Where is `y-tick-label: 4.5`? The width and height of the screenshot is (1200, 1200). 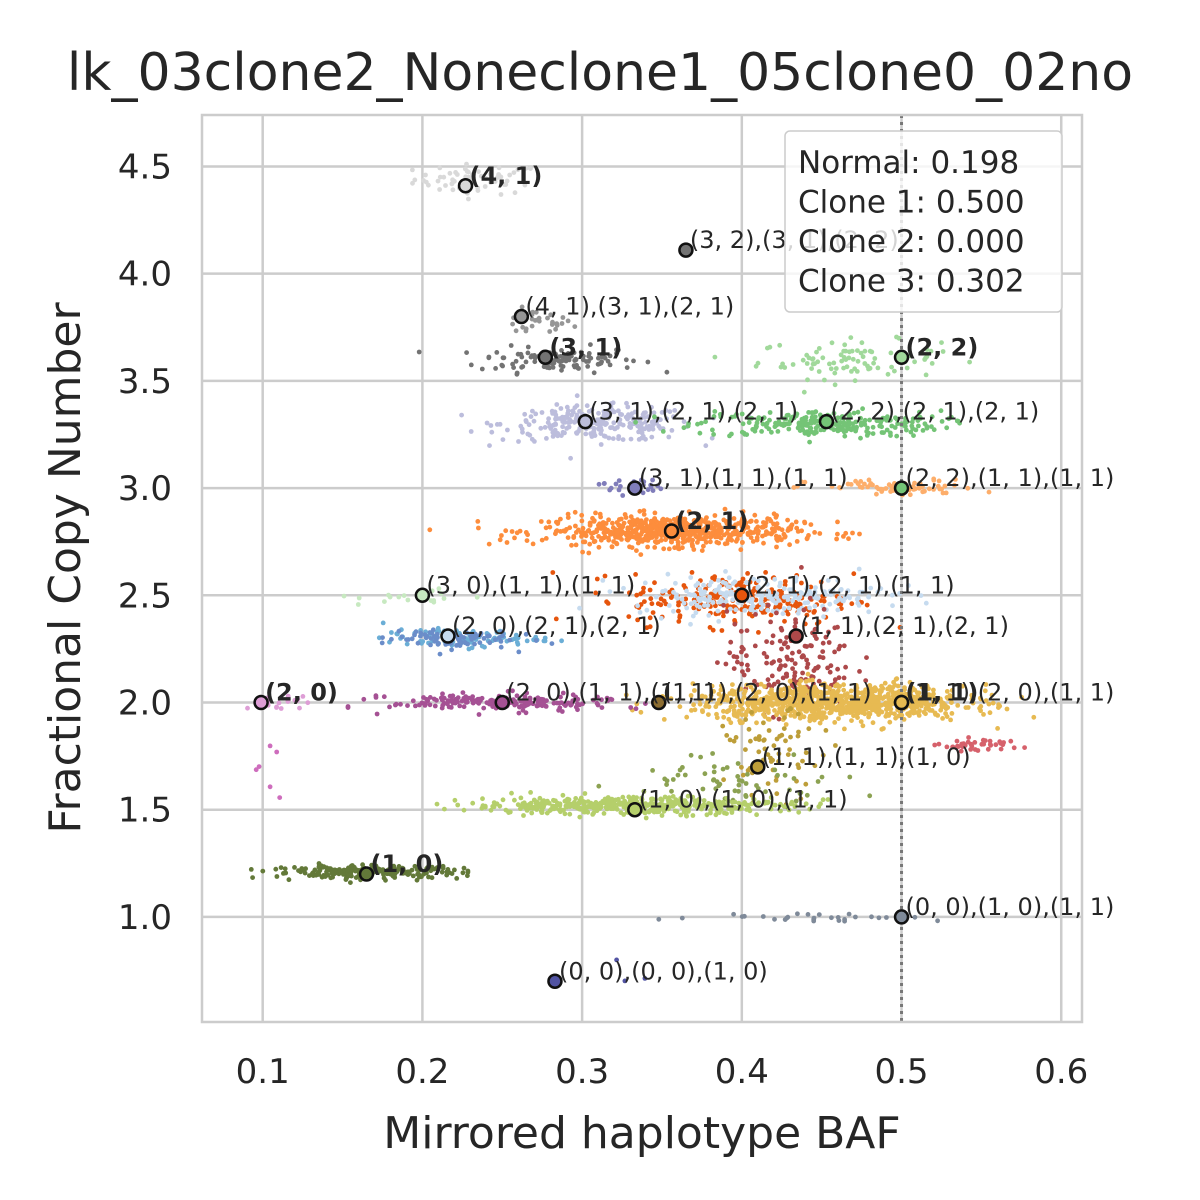 y-tick-label: 4.5 is located at coordinates (145, 167).